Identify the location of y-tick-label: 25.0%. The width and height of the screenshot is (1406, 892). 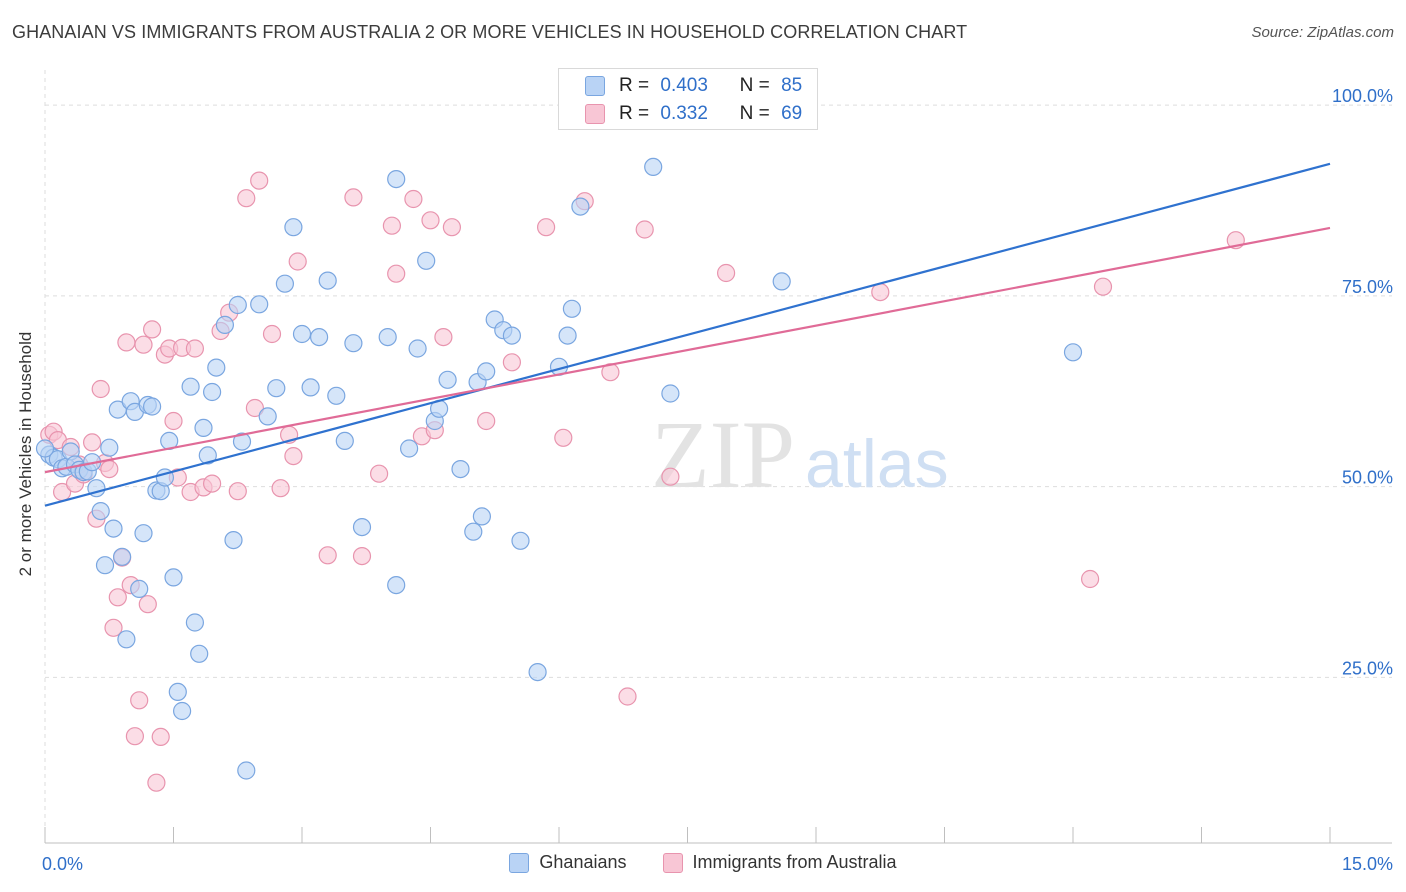
(1367, 668).